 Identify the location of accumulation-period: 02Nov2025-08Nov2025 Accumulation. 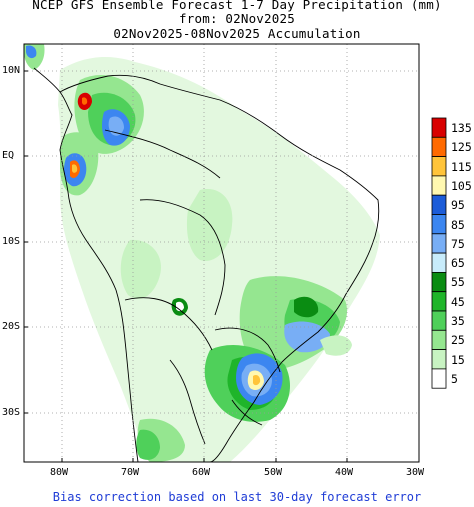
(237, 33).